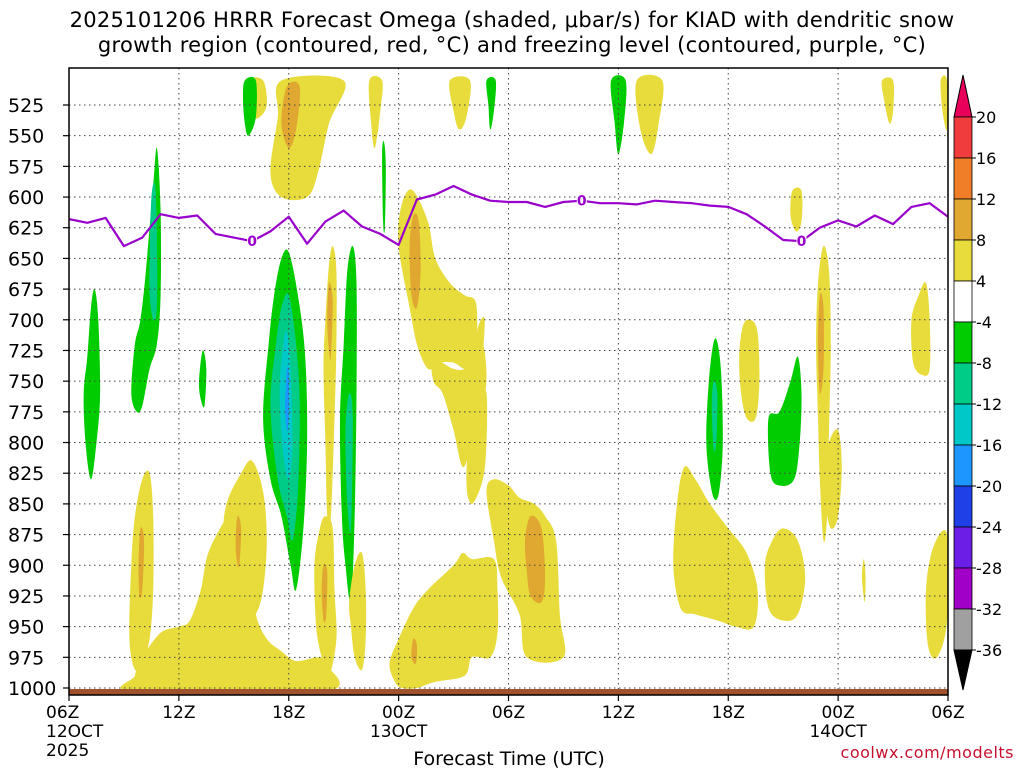 The width and height of the screenshot is (1024, 768). What do you see at coordinates (26, 321) in the screenshot?
I see `y-tick-label: 700` at bounding box center [26, 321].